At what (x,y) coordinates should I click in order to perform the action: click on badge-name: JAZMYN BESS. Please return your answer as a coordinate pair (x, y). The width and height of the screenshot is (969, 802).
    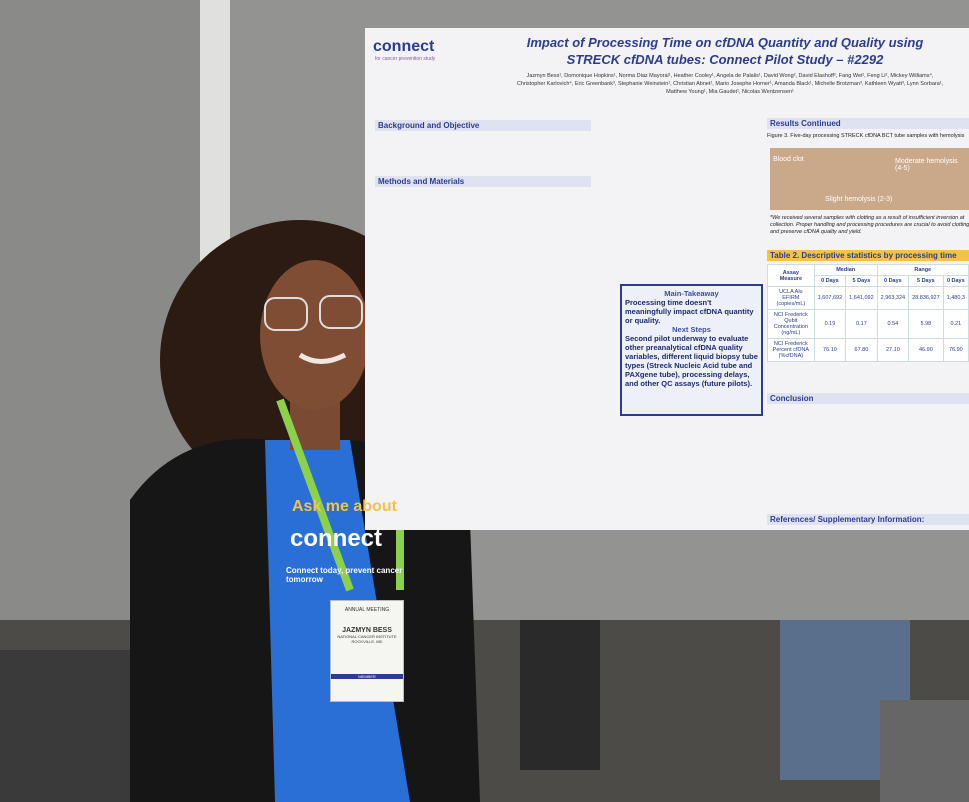
    Looking at the image, I should click on (367, 630).